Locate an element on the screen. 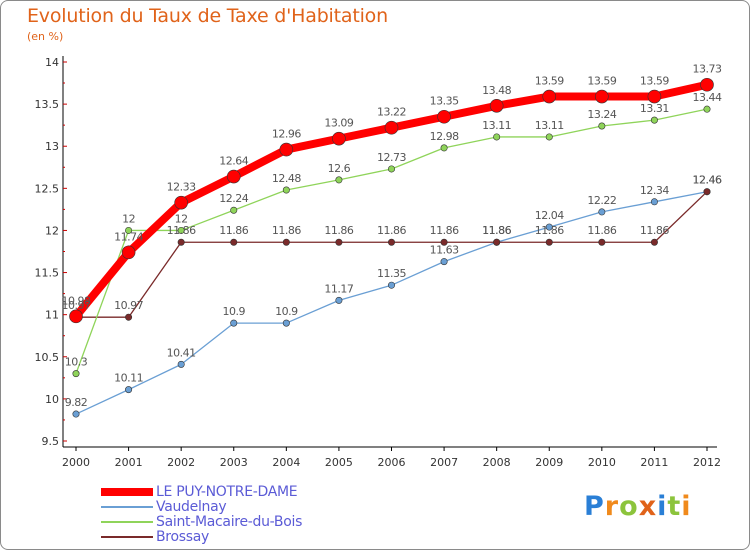 The image size is (750, 550). x-tick-label: 2004 is located at coordinates (286, 462).